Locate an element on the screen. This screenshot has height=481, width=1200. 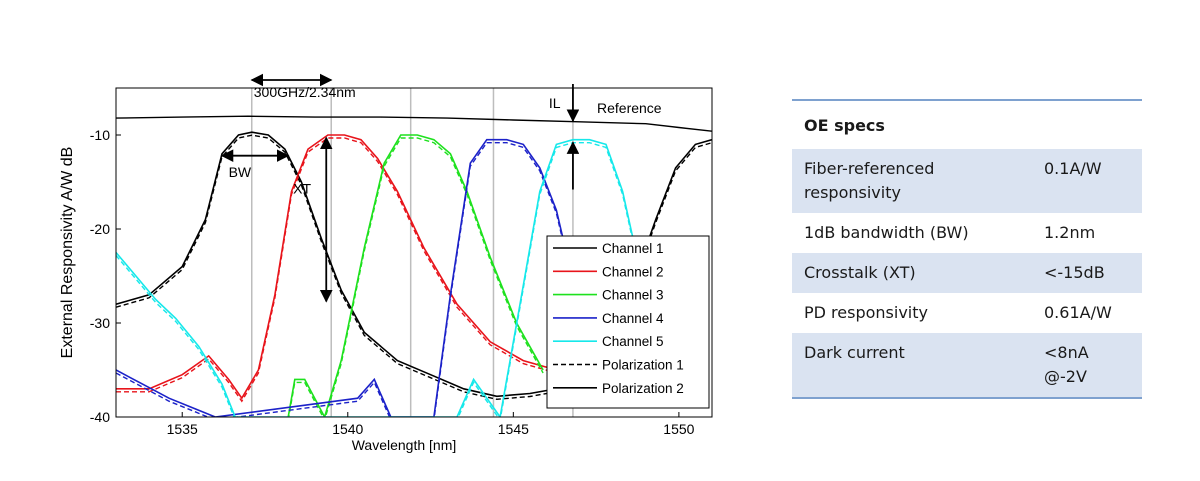
legend-entry-label: Polarization 1 is located at coordinates (643, 365).